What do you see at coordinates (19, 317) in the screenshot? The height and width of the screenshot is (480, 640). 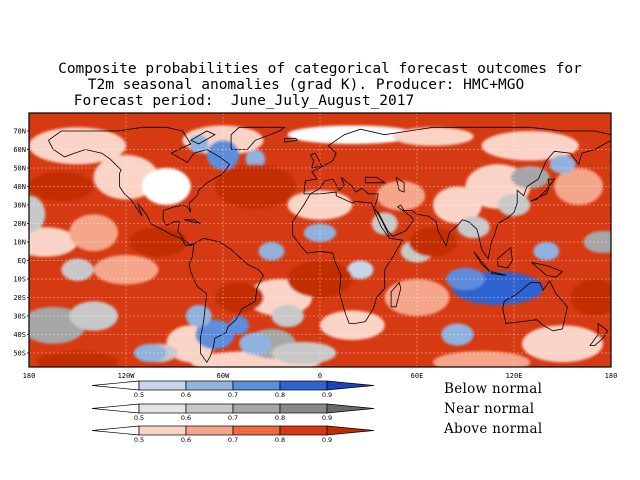 I see `lat-label: 30S` at bounding box center [19, 317].